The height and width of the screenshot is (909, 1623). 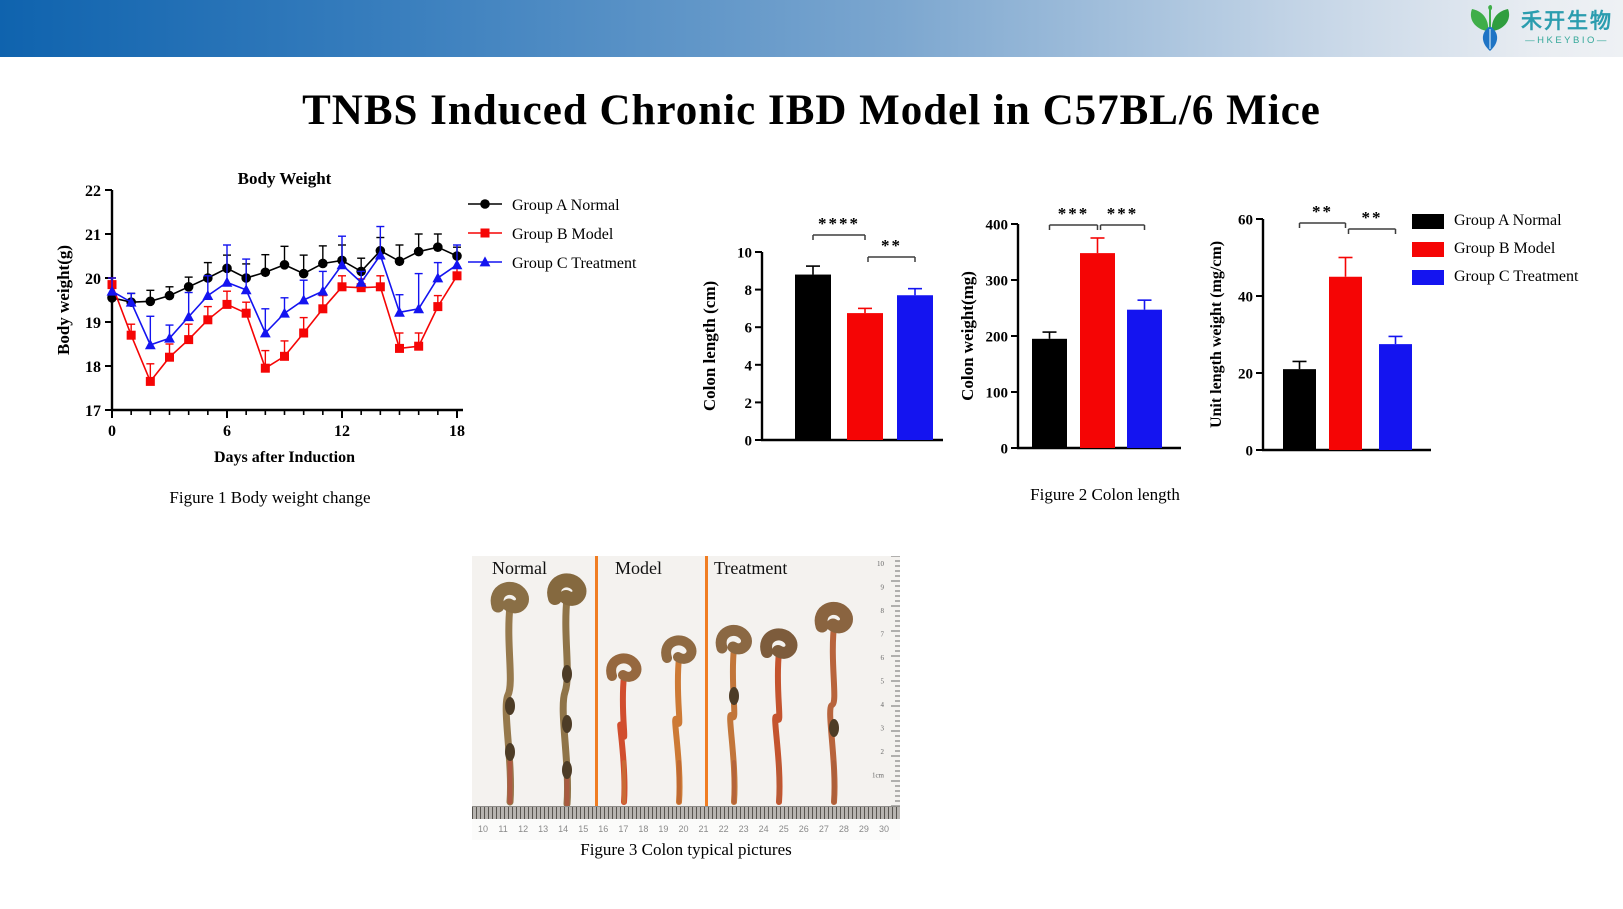 I want to click on svg-text: Colon length (cm), so click(x=709, y=346).